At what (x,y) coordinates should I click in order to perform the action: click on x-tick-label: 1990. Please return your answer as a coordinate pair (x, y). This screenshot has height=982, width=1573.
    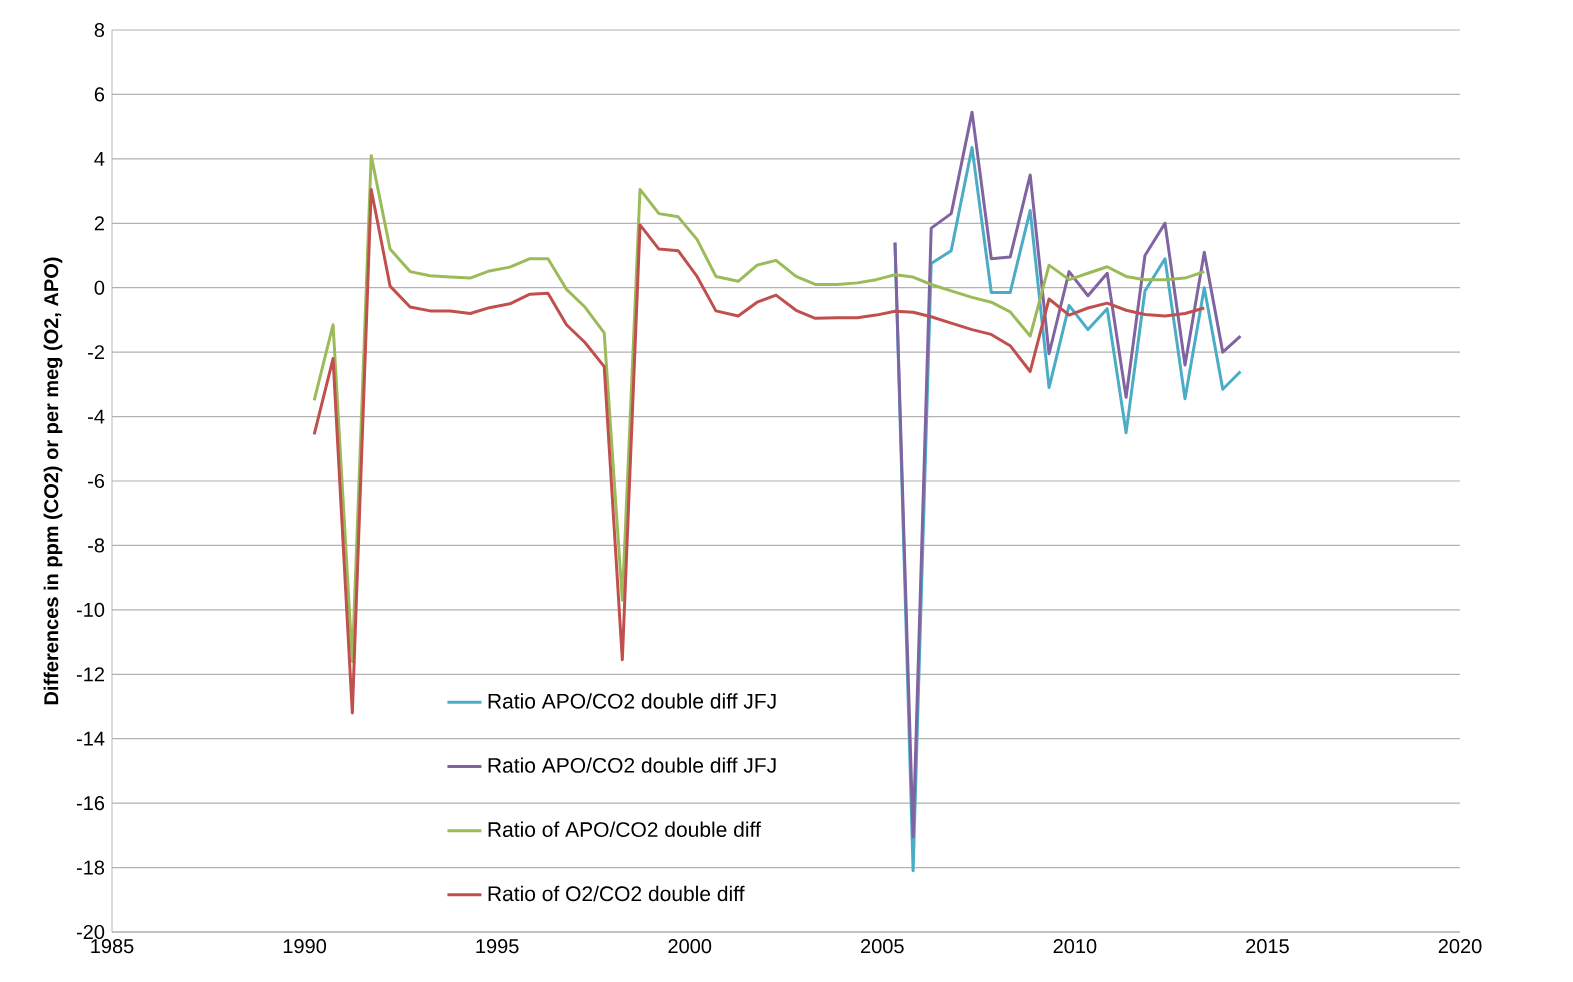
    Looking at the image, I should click on (305, 946).